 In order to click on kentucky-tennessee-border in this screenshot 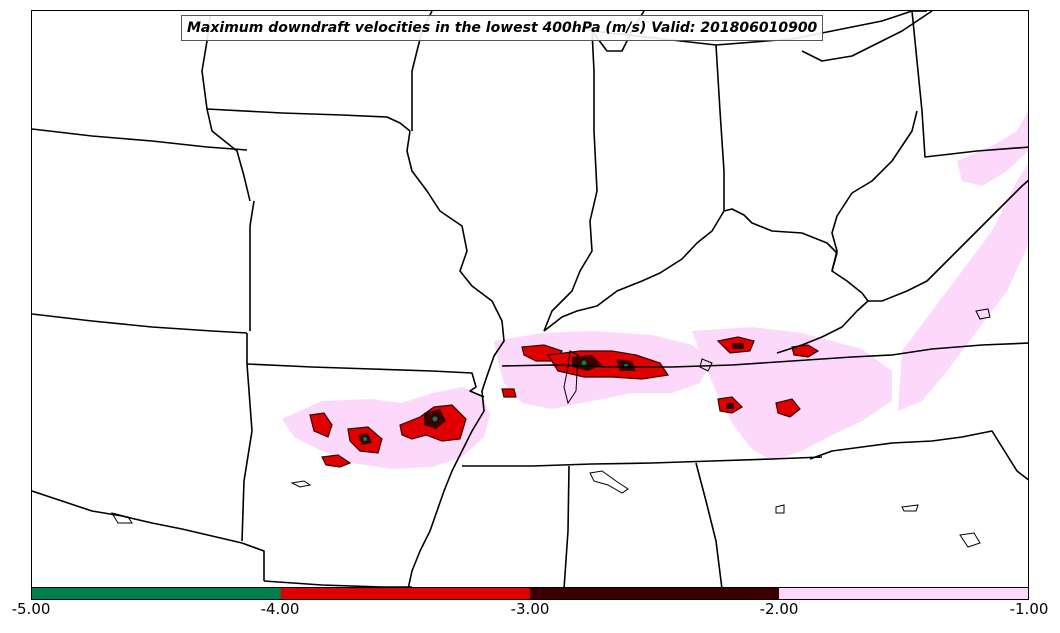, I will do `click(764, 355)`.